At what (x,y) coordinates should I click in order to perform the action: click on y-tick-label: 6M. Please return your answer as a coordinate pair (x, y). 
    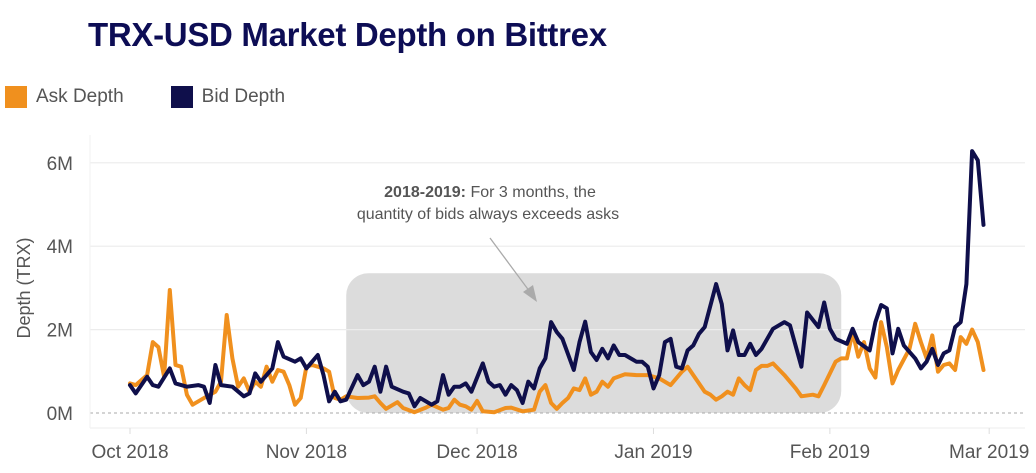
    Looking at the image, I should click on (60, 164).